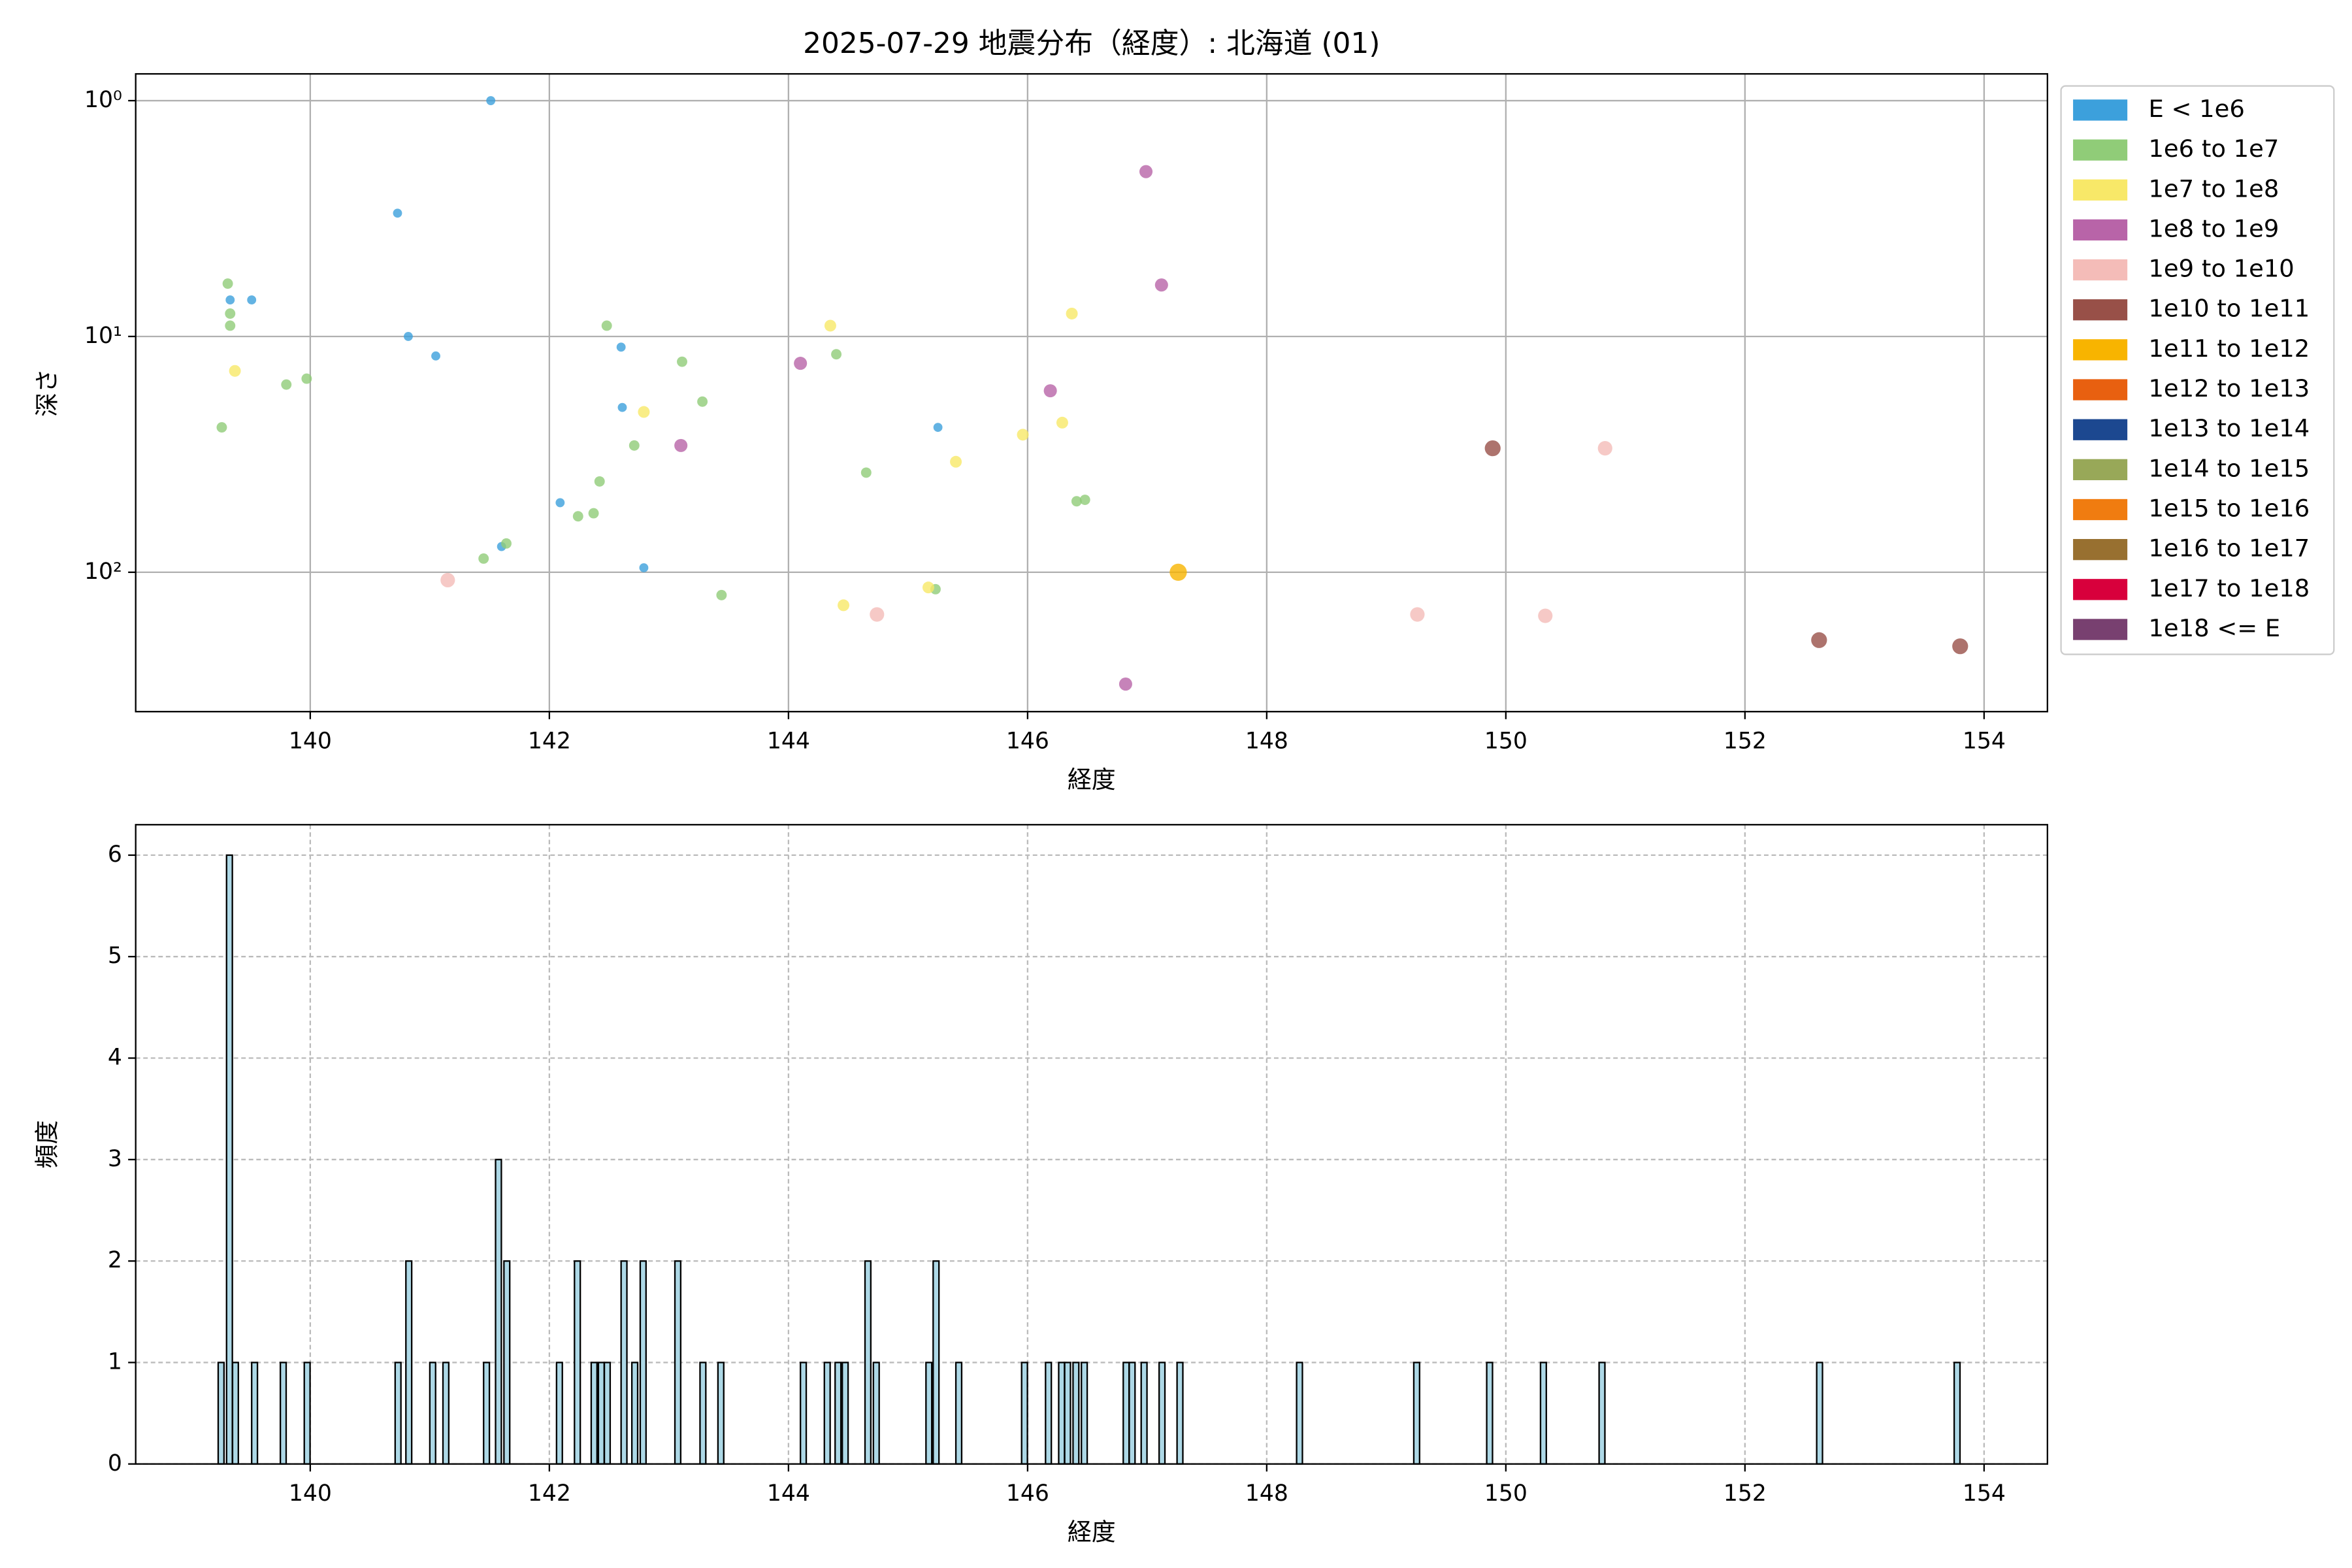 The height and width of the screenshot is (1568, 2352). What do you see at coordinates (115, 1058) in the screenshot?
I see `y-tick-label: 4` at bounding box center [115, 1058].